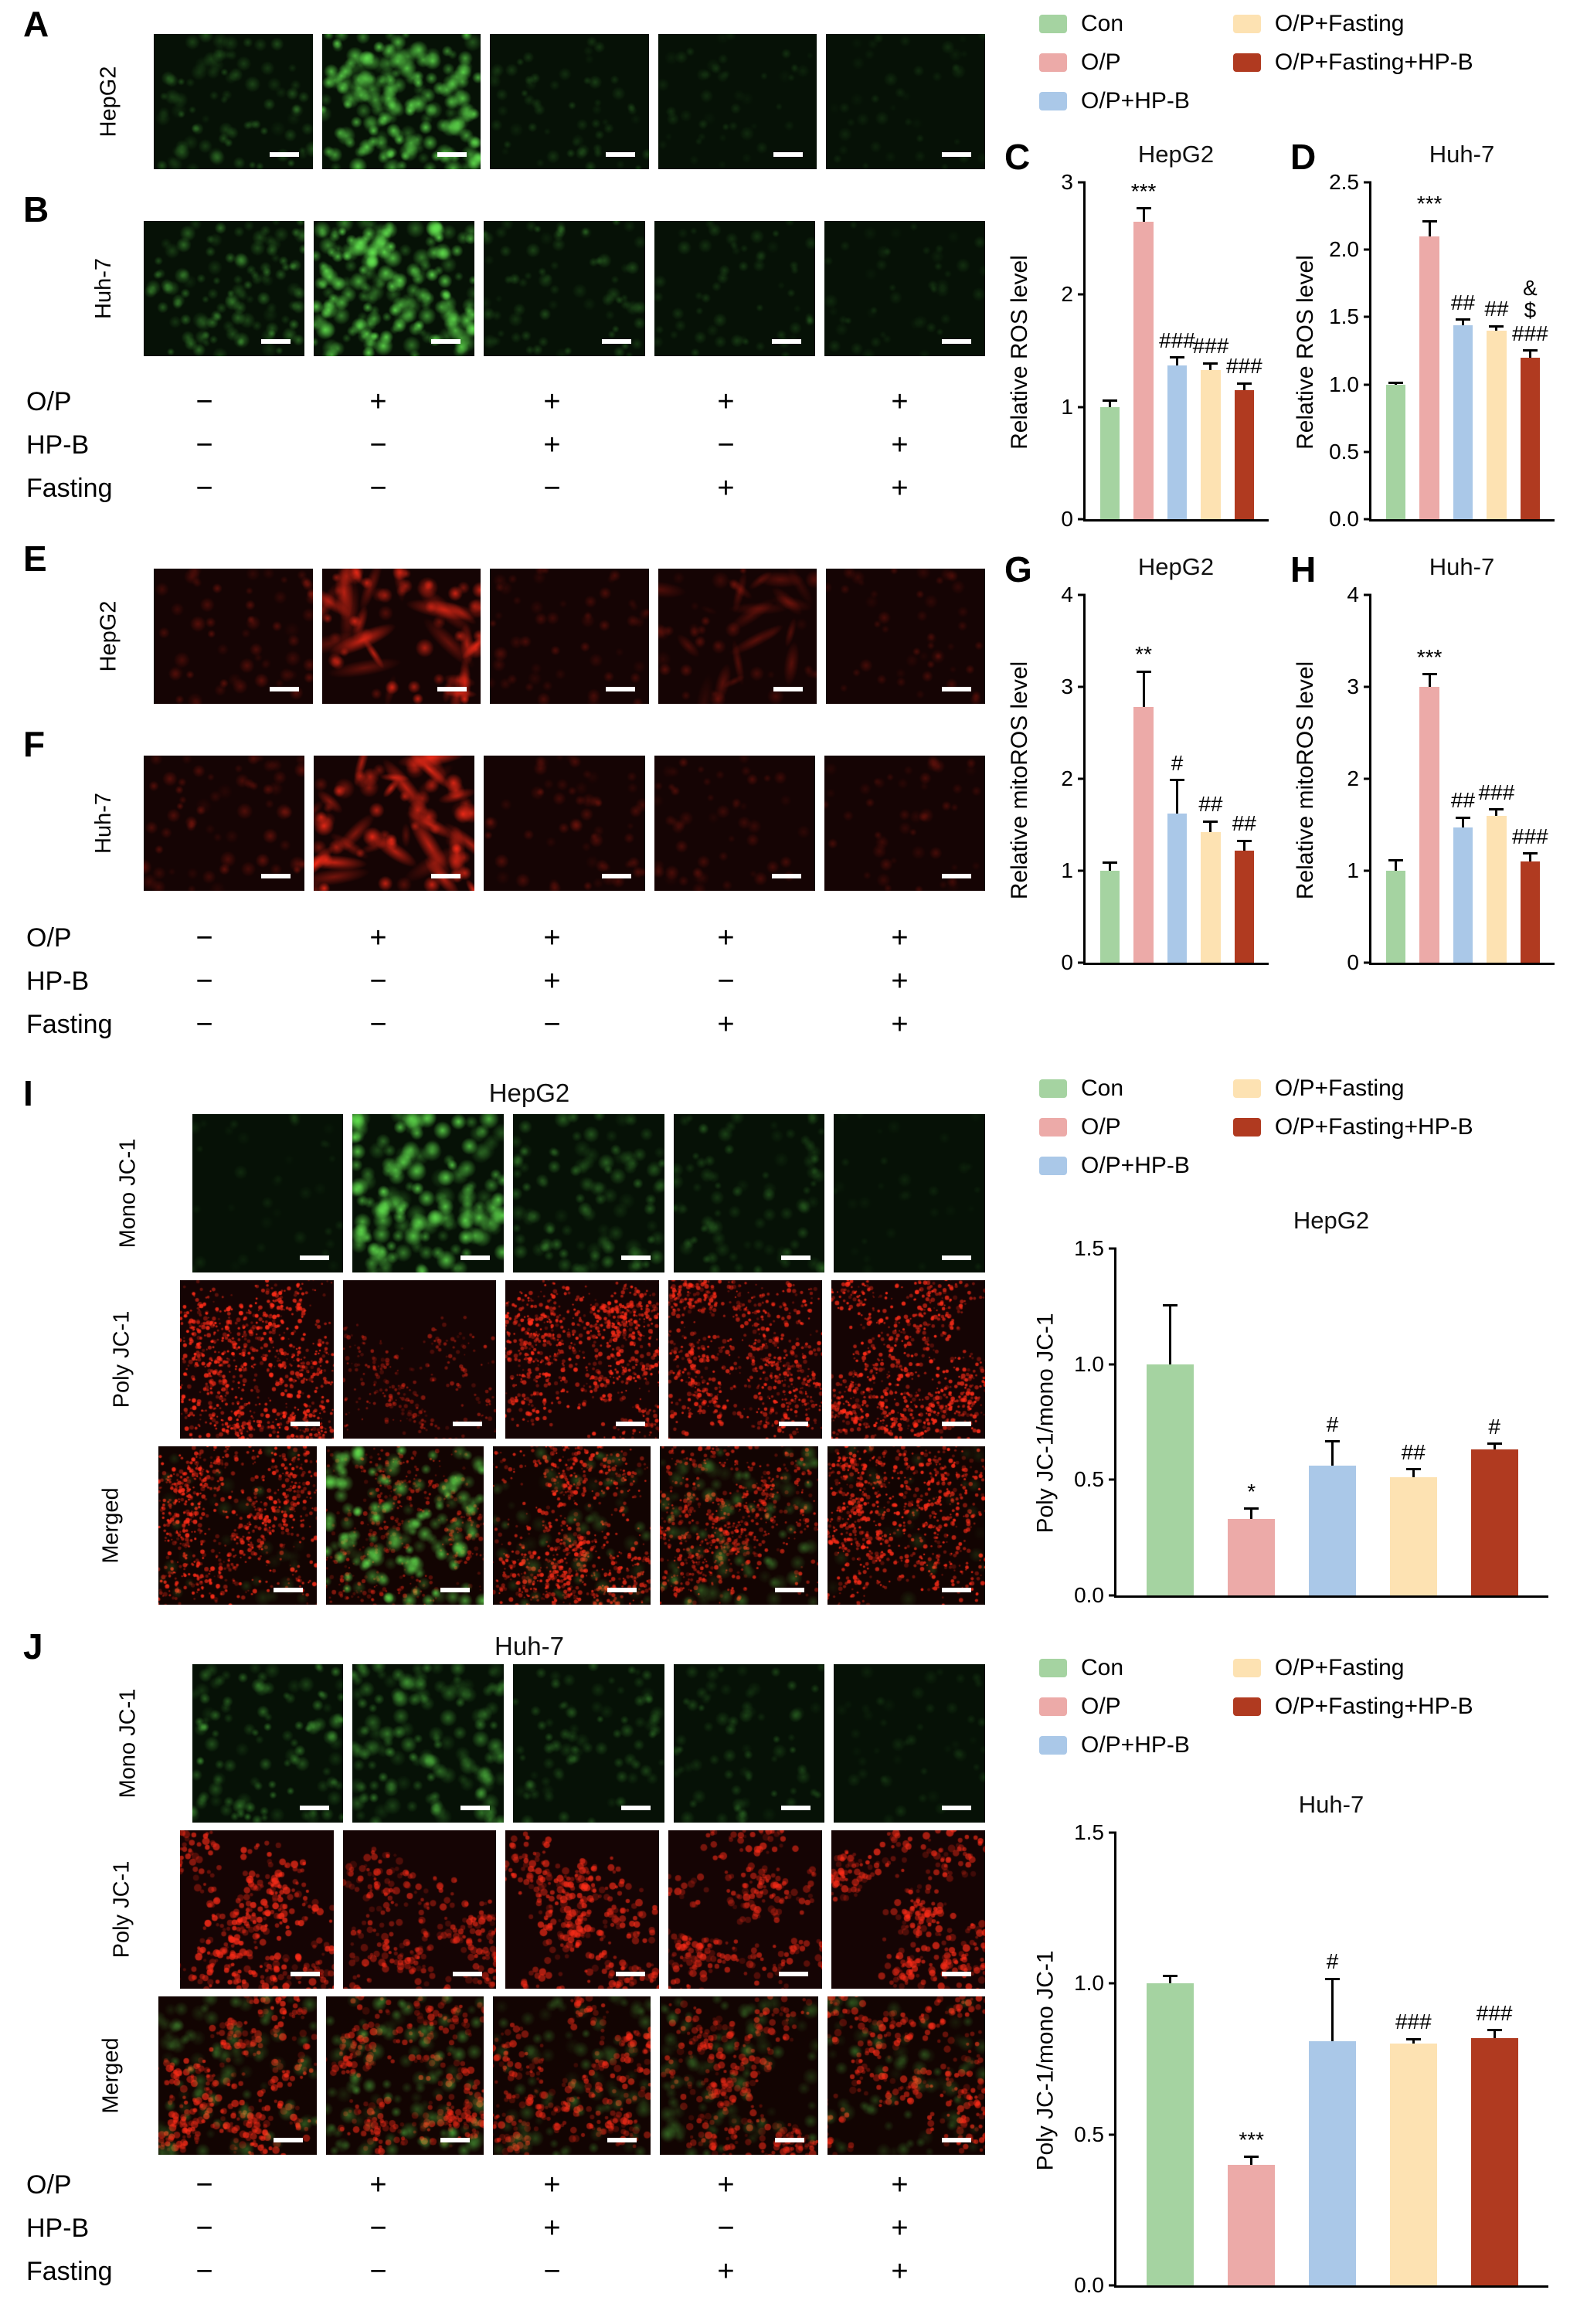 This screenshot has height=2324, width=1570. I want to click on legend-label: O/P, so click(1101, 62).